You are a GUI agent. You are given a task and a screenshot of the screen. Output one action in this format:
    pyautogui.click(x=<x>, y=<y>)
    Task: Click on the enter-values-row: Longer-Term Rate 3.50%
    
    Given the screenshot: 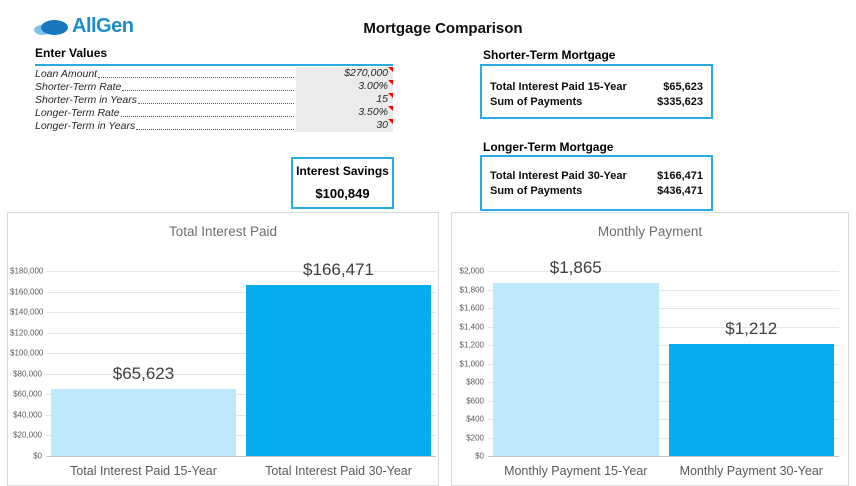 What is the action you would take?
    pyautogui.click(x=214, y=112)
    